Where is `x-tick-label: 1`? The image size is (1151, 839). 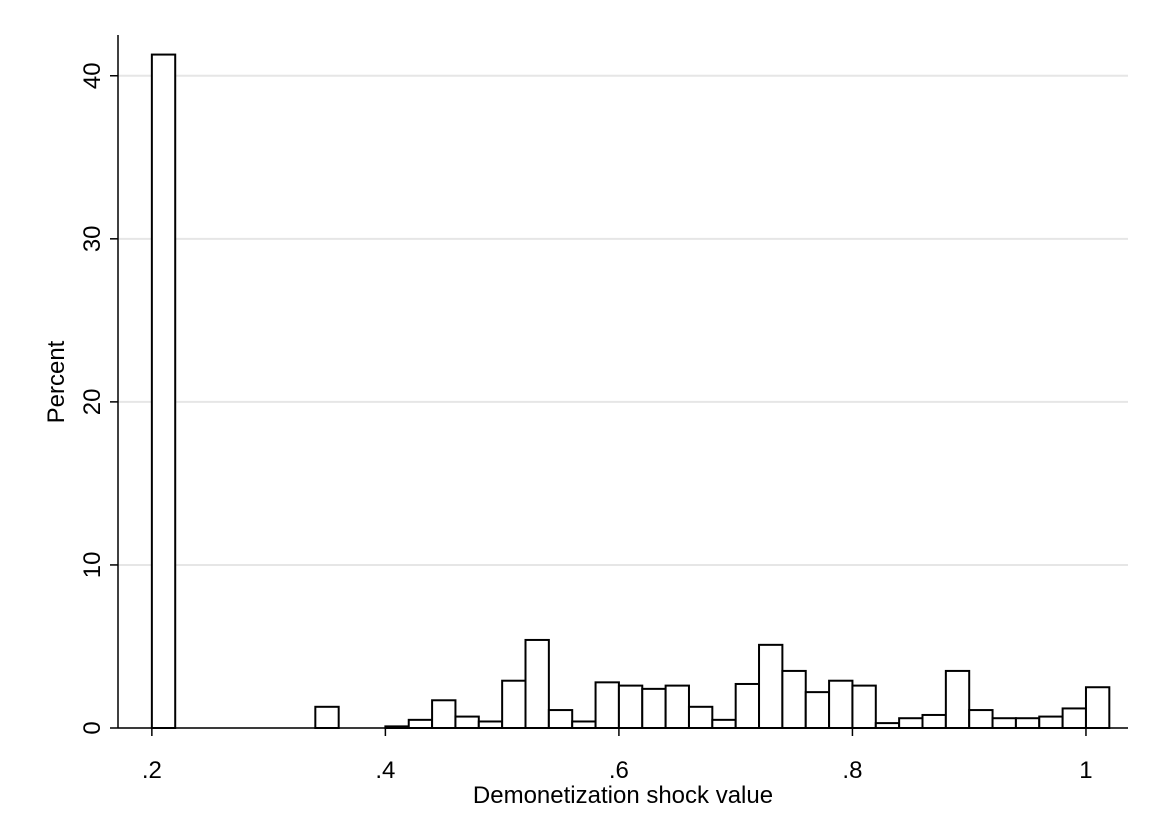
x-tick-label: 1 is located at coordinates (1085, 770).